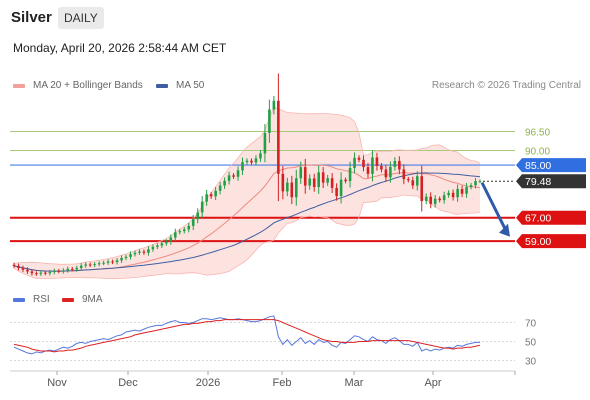 The width and height of the screenshot is (590, 400). I want to click on legend-ma20-bollinger: MA 20 + Bollinger Bands, so click(78, 85).